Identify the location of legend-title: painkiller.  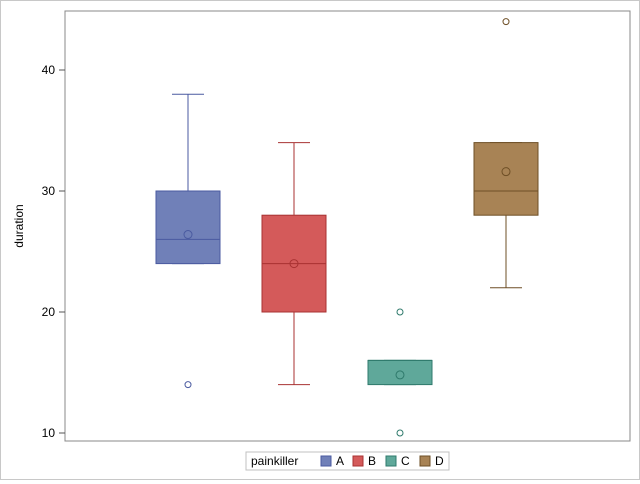
(274, 461).